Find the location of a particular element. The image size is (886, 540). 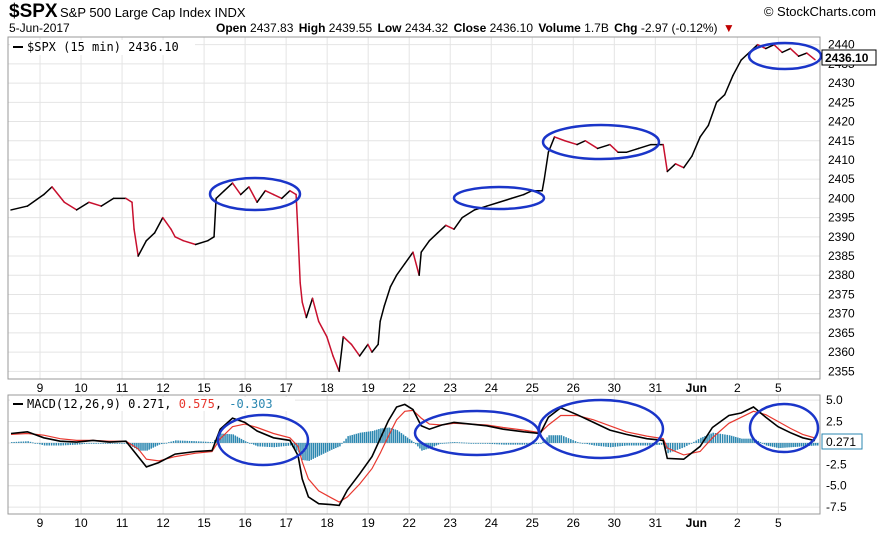

price-legend: $SPX (15 min) 2436.10 is located at coordinates (102, 47).